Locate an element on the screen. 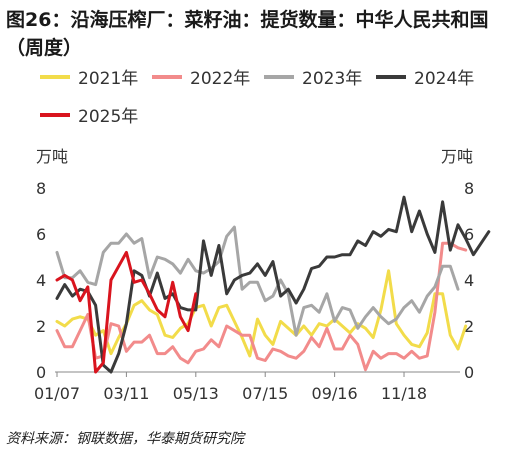 The width and height of the screenshot is (519, 458). y-tick-left: 6 is located at coordinates (41, 234).